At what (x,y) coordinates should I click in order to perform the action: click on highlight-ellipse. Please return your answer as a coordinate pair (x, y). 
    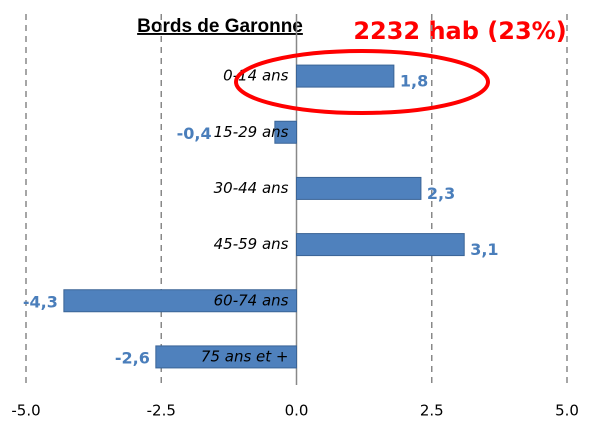
    Looking at the image, I should click on (362, 82).